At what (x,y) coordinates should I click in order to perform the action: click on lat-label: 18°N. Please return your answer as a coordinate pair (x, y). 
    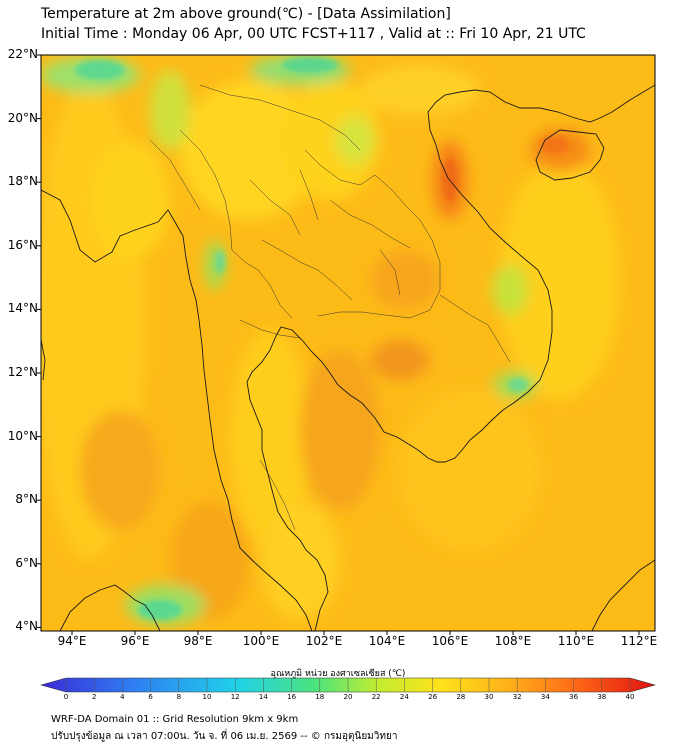
    Looking at the image, I should click on (22, 181).